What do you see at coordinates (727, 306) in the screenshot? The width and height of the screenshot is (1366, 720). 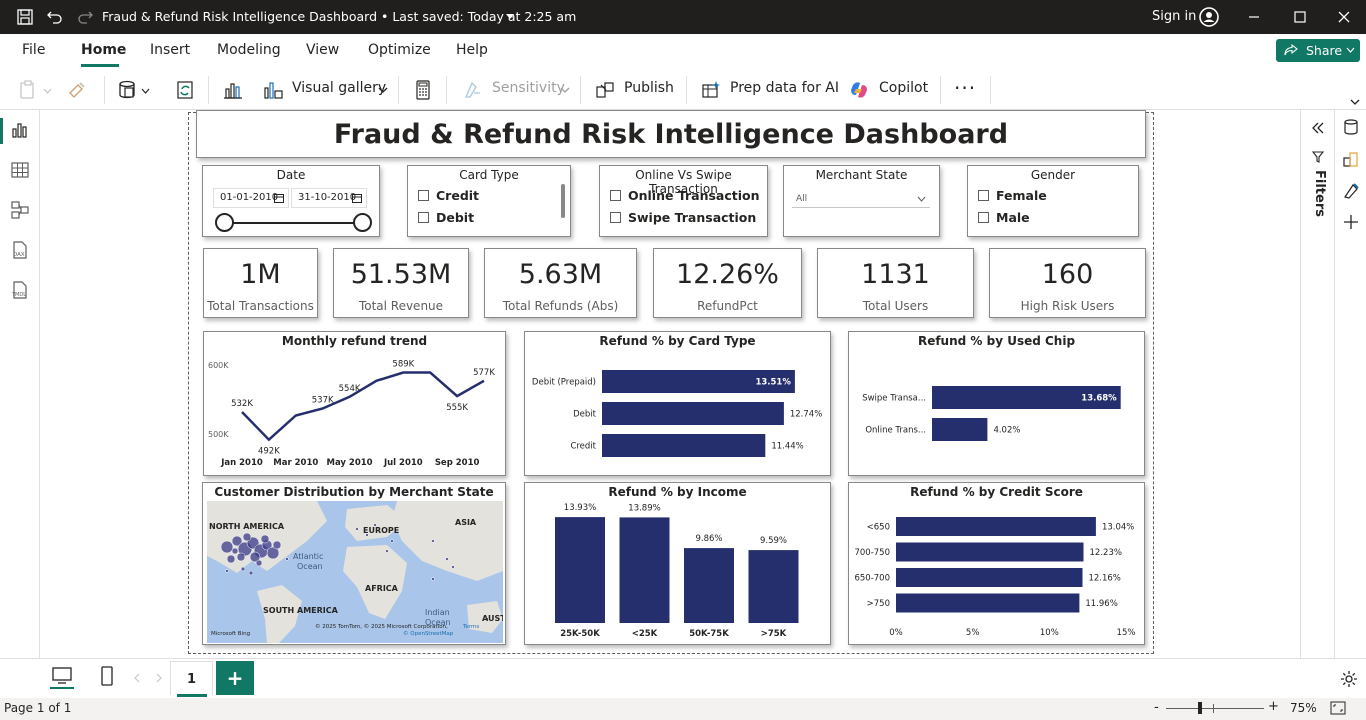 I see `kpi-label: RefundPct` at bounding box center [727, 306].